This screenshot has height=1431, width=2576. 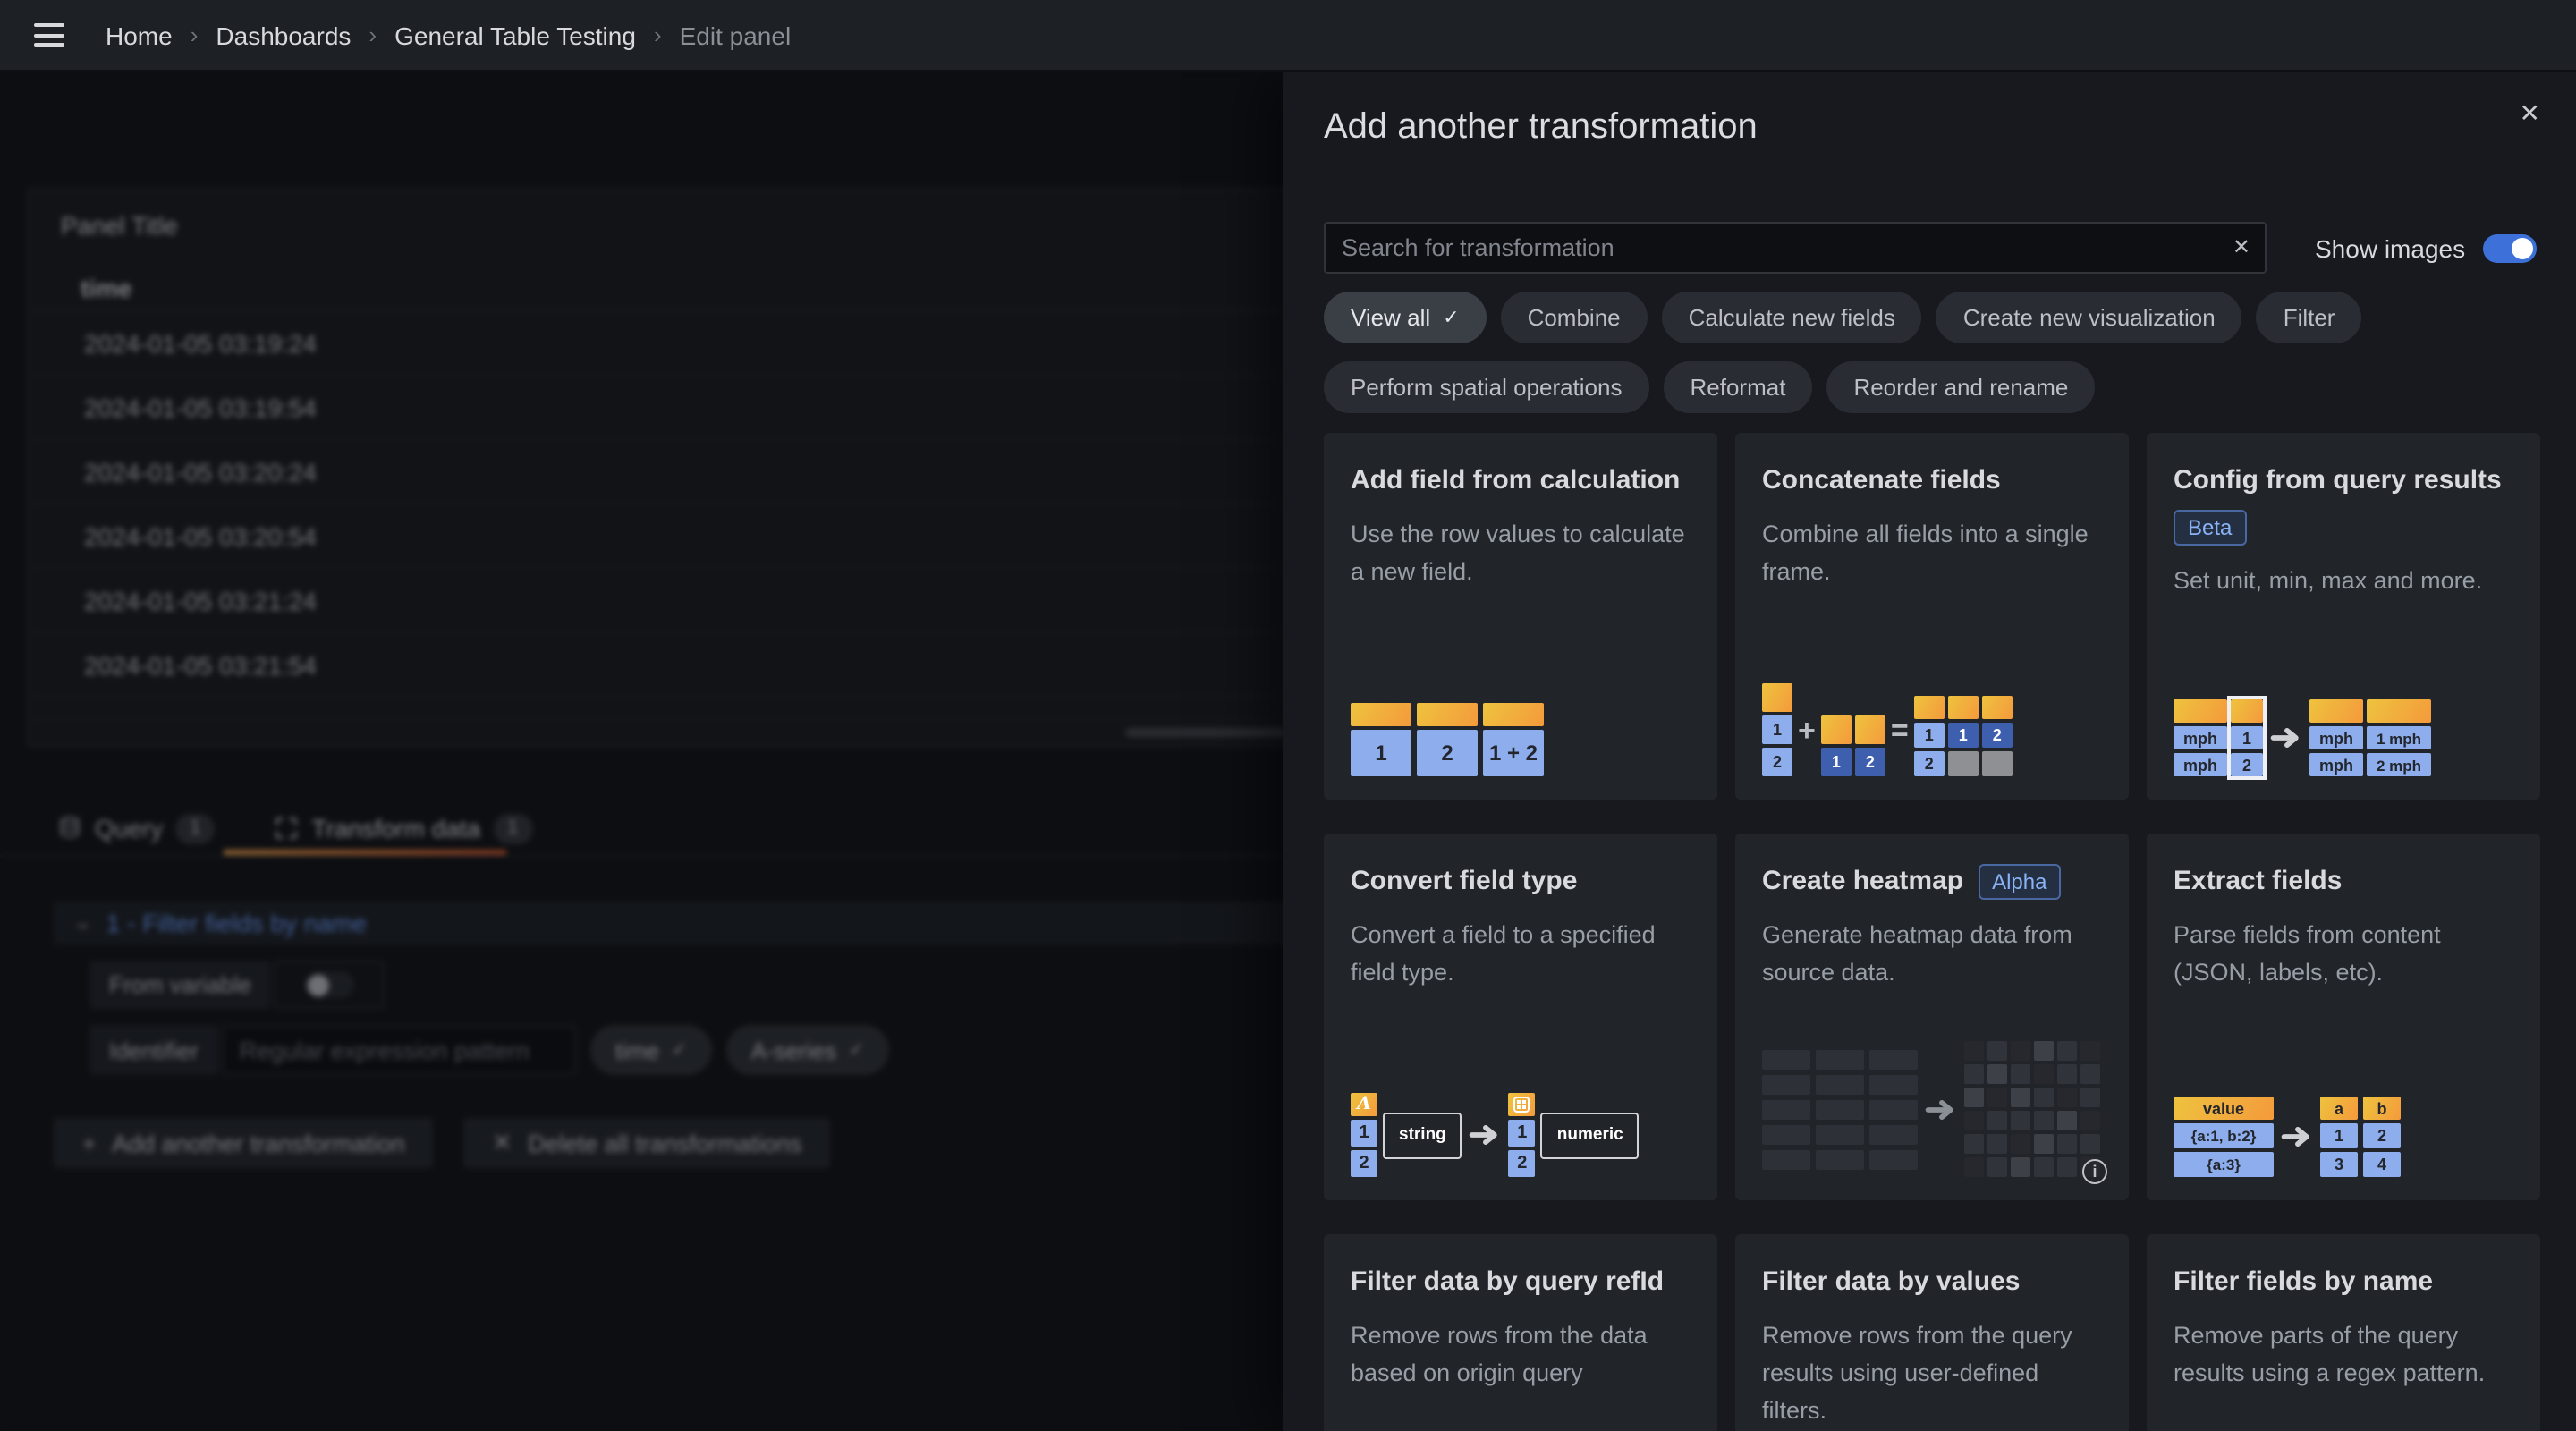 What do you see at coordinates (515, 35) in the screenshot?
I see `breadcrumb-dashboard-name: General Table Testing` at bounding box center [515, 35].